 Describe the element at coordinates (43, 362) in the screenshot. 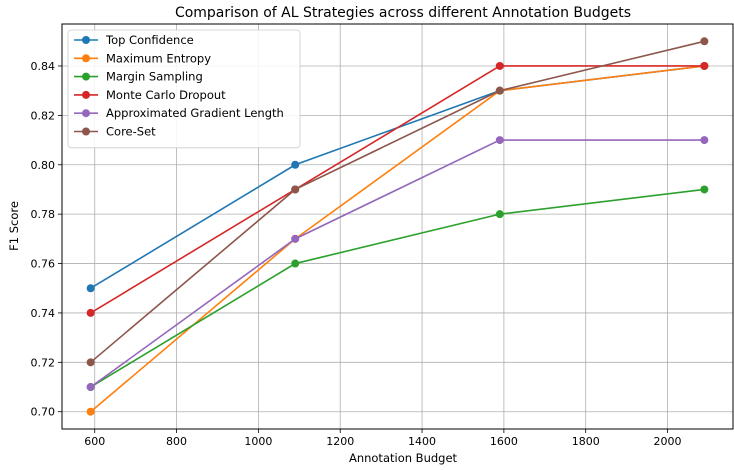

I see `y-tick-label: 0.72` at that location.